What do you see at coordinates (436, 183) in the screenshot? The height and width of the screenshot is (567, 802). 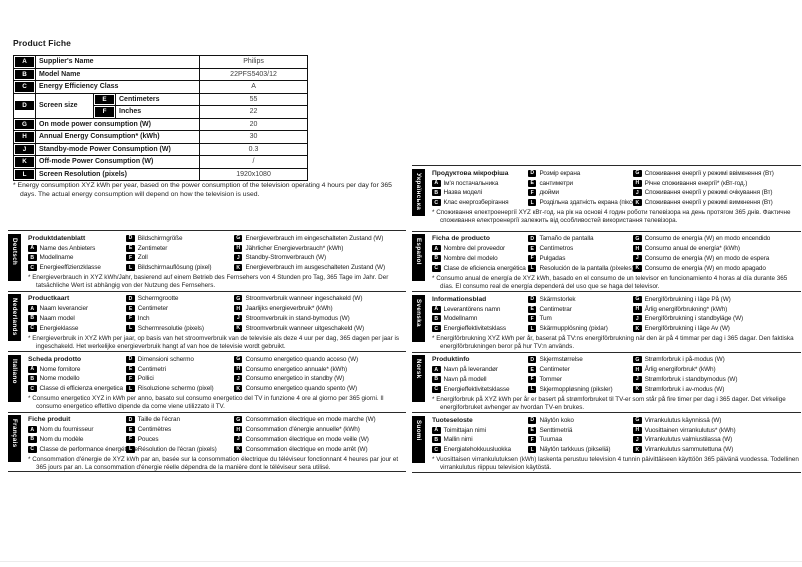 I see `key-badge: A` at bounding box center [436, 183].